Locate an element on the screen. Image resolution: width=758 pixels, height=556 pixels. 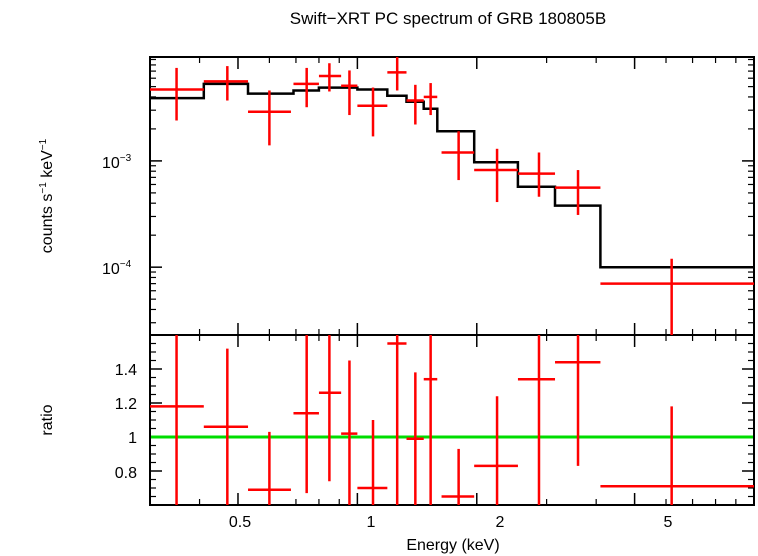
top-y-axis-label: counts s−1 keV−1 is located at coordinates (47, 195).